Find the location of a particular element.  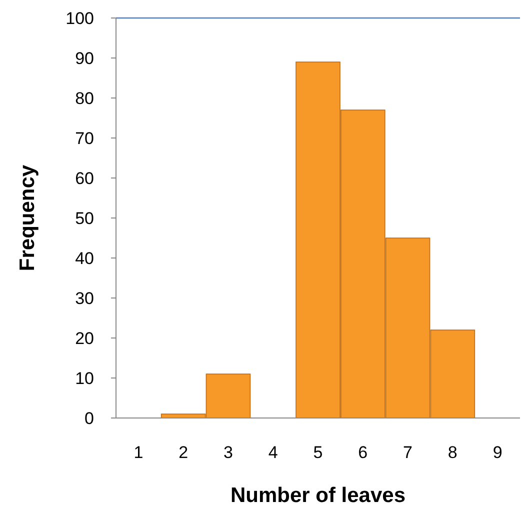

y-tick-label: 20 is located at coordinates (84, 338).